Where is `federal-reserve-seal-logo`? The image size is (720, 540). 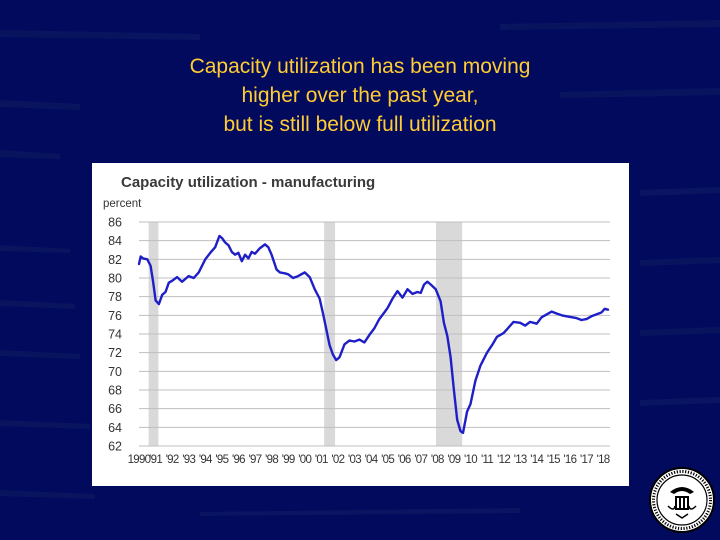
federal-reserve-seal-logo is located at coordinates (682, 500).